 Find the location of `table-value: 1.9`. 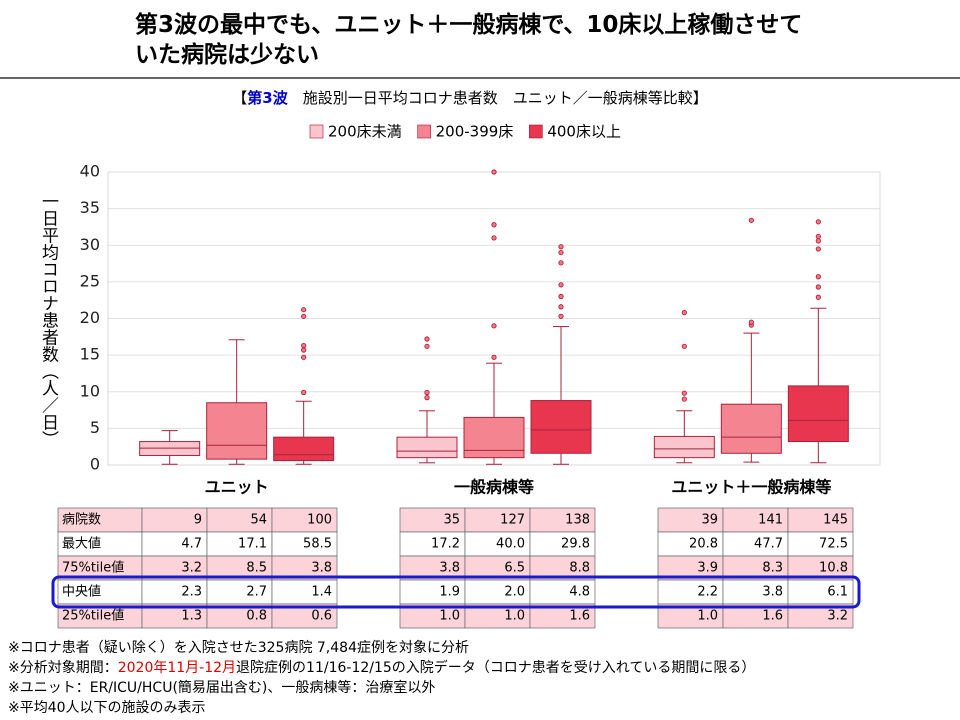

table-value: 1.9 is located at coordinates (449, 592).